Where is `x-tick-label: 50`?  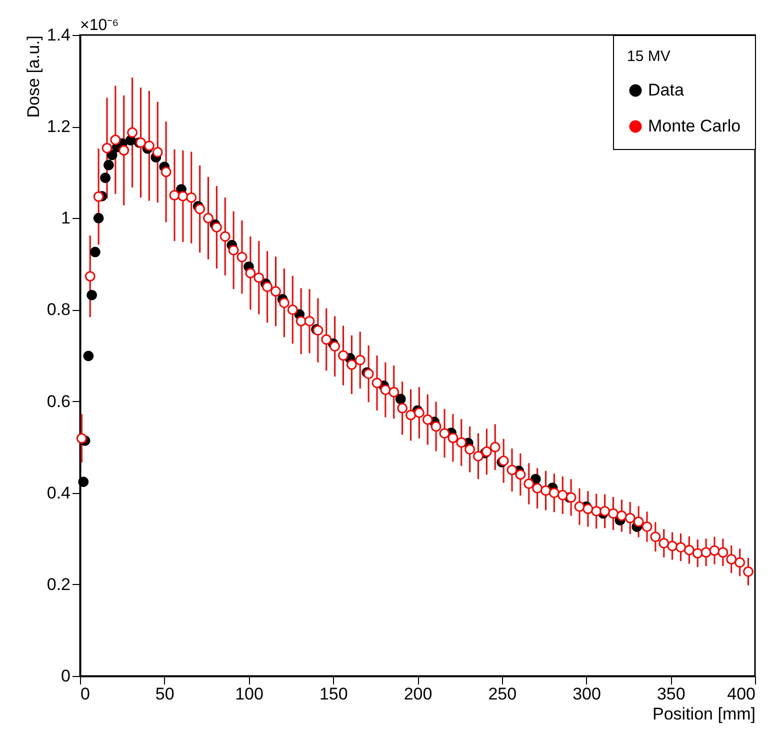
x-tick-label: 50 is located at coordinates (164, 694).